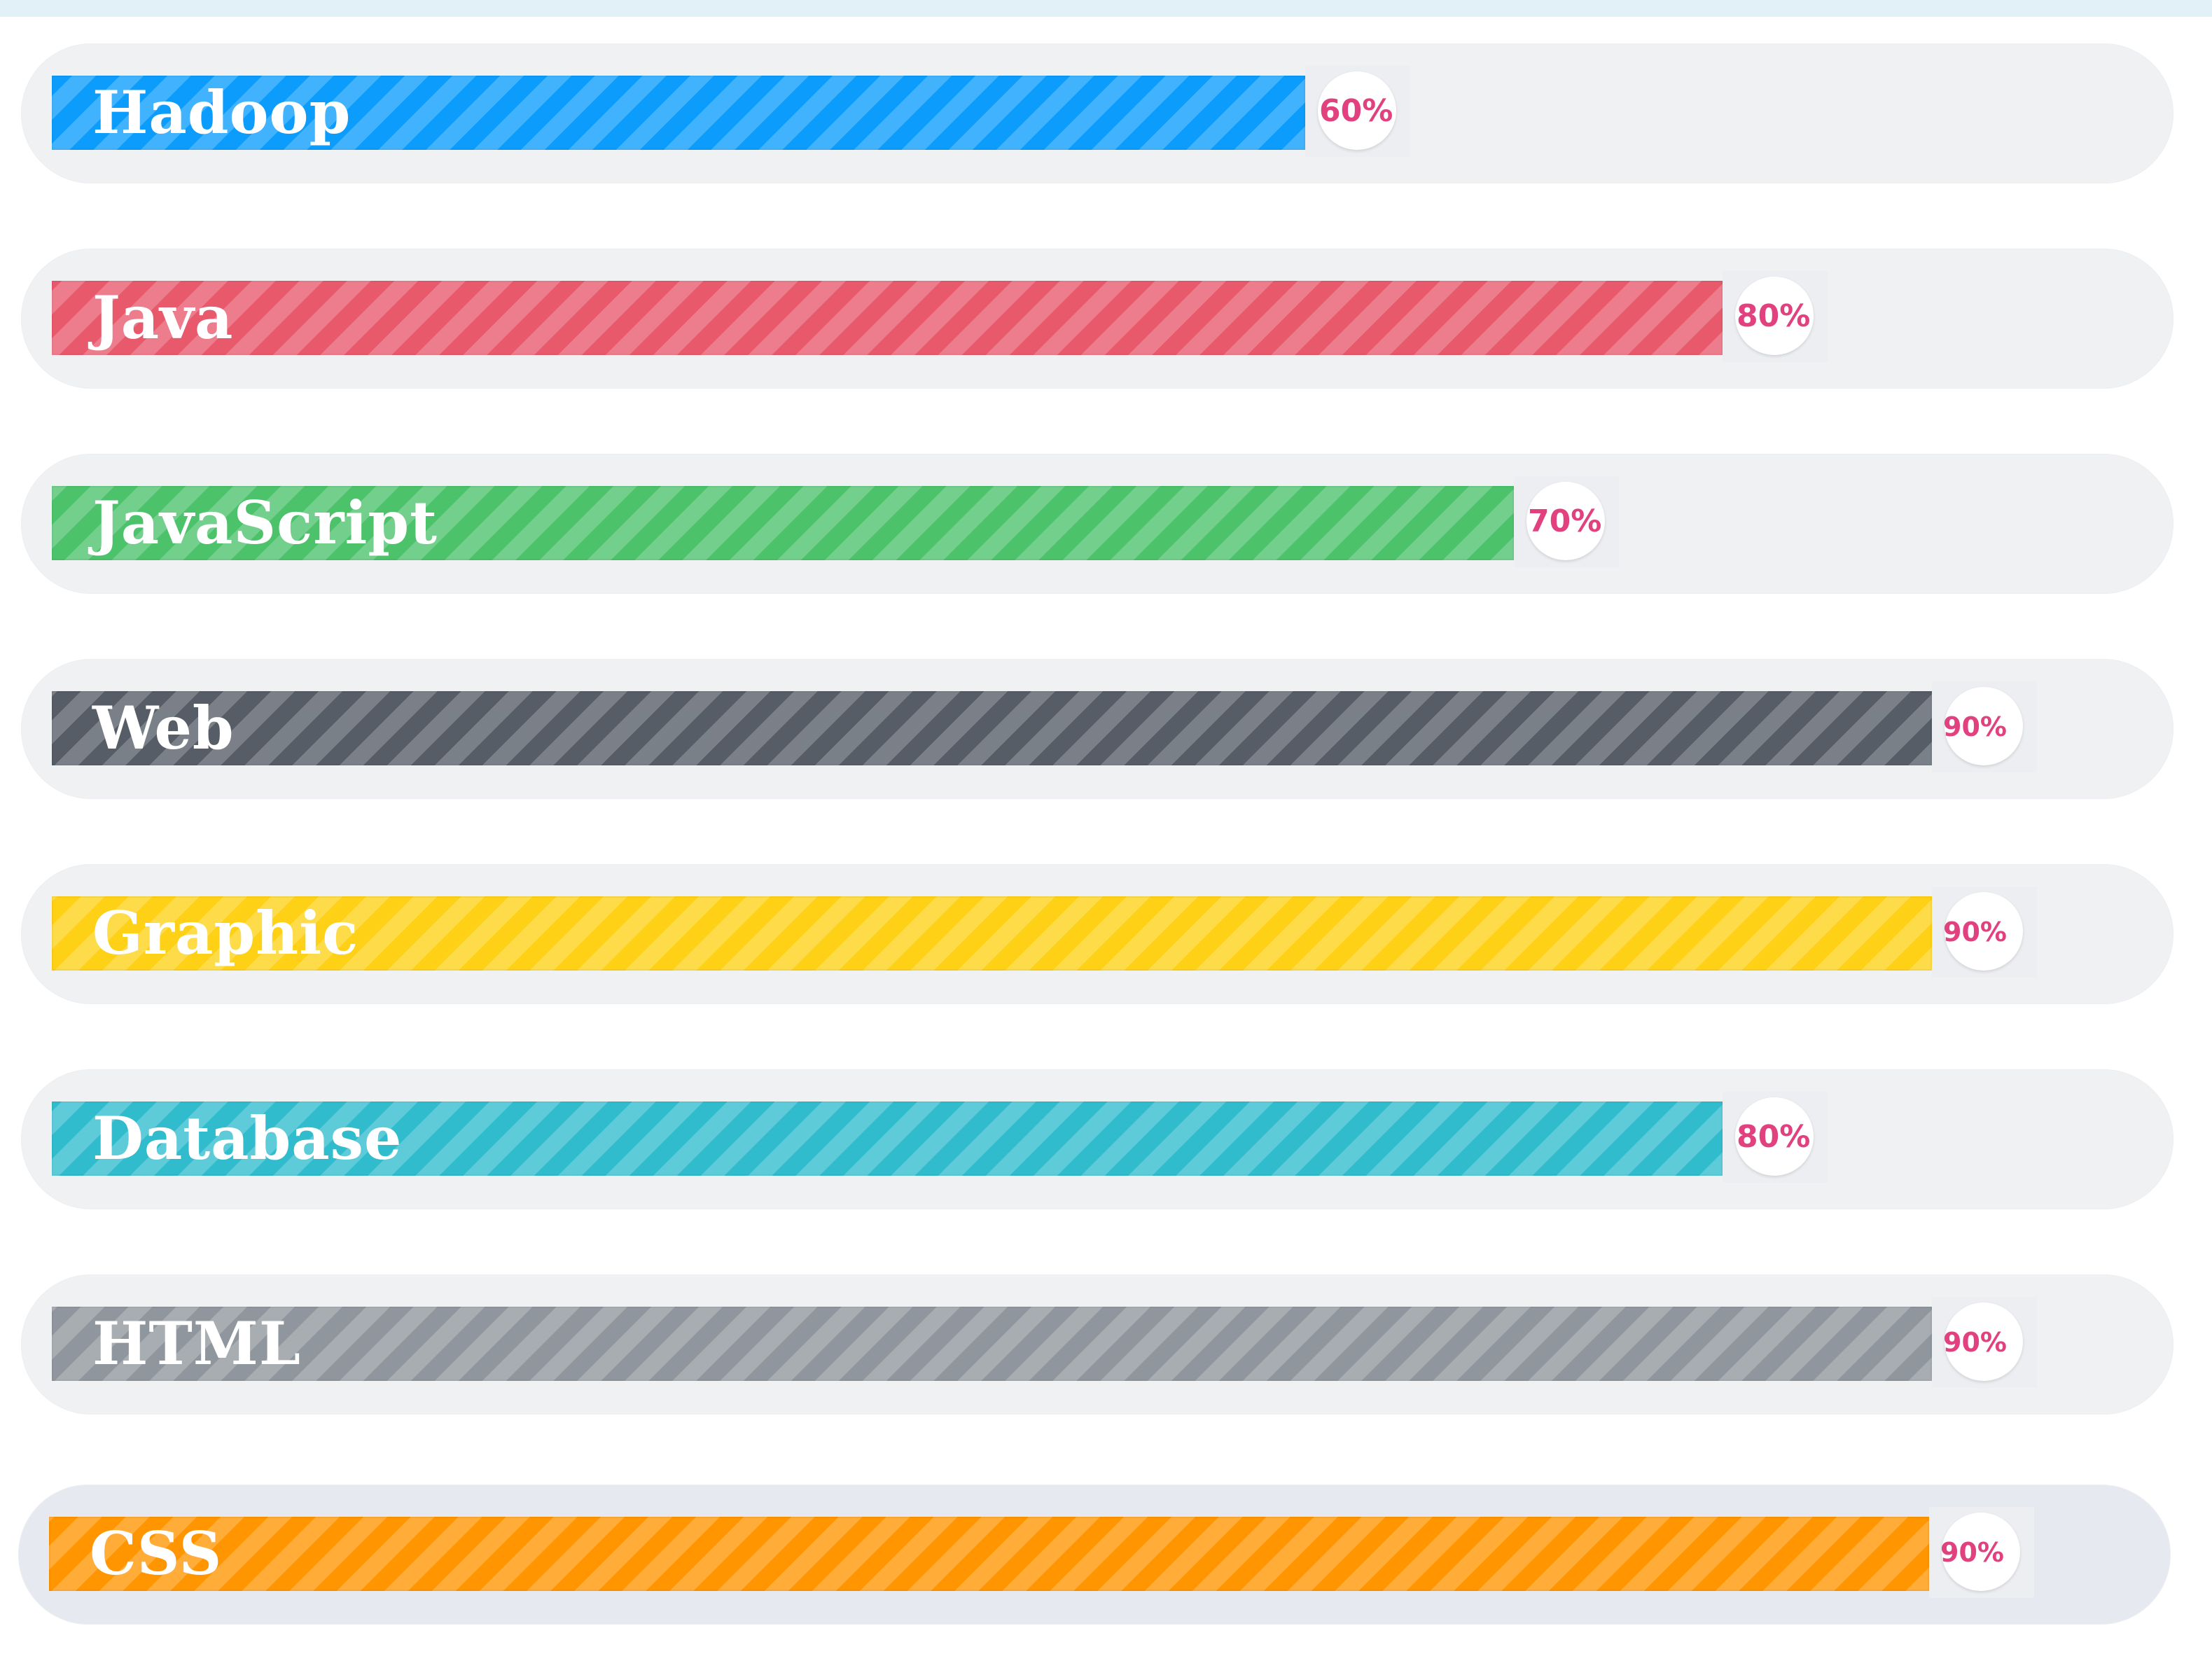 The height and width of the screenshot is (1661, 2212). I want to click on skill-row-graphic: Graphic 90%, so click(1097, 934).